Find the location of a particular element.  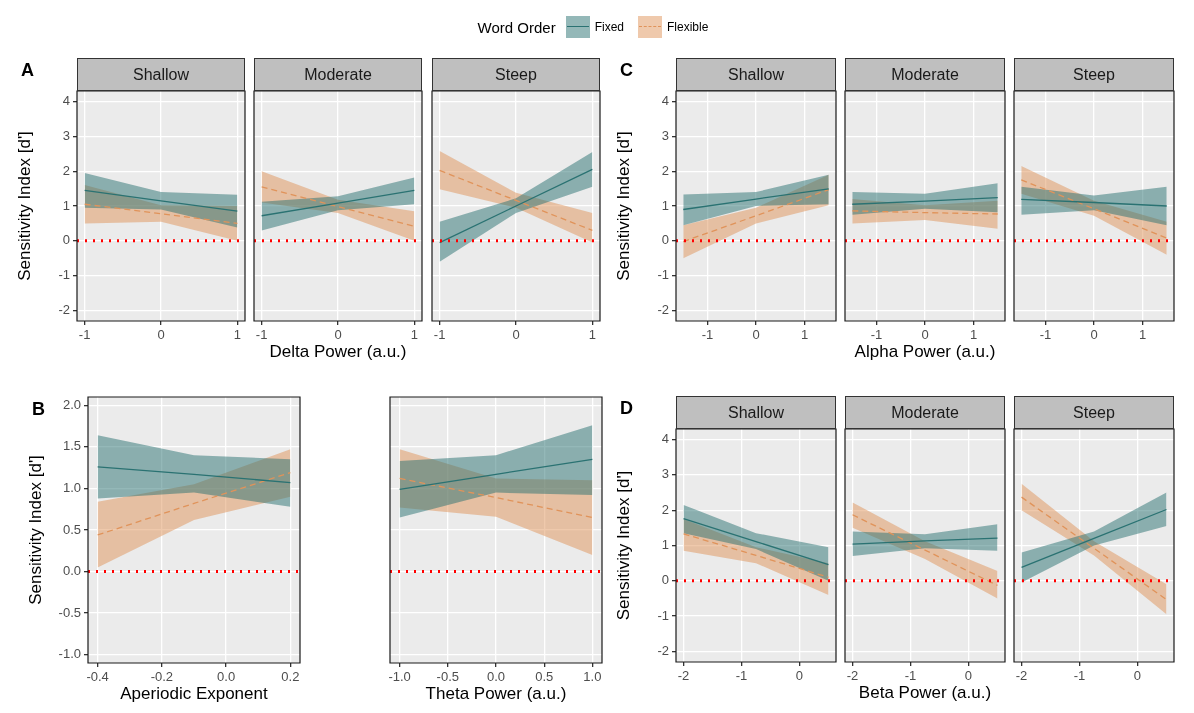

y-tick-label: -1.0 is located at coordinates (69, 654).